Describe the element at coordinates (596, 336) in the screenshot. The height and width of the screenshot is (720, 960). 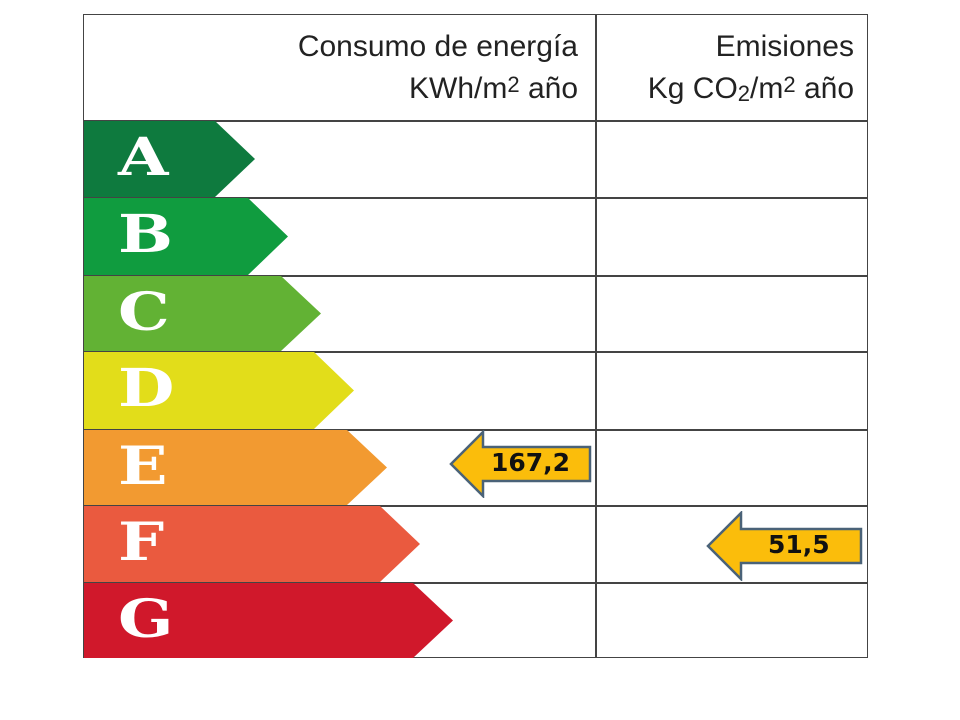
I see `column-divider` at that location.